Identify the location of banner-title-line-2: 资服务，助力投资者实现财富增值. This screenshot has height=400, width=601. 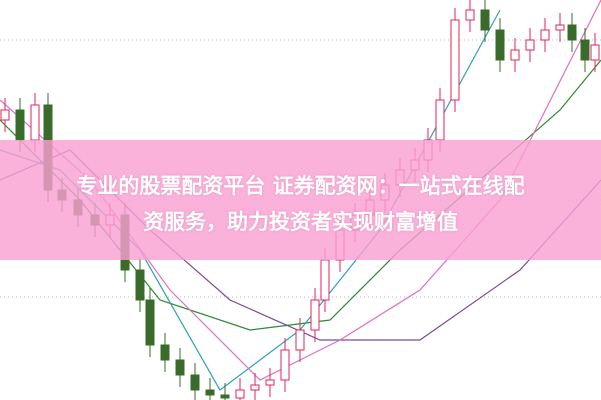
(300, 222).